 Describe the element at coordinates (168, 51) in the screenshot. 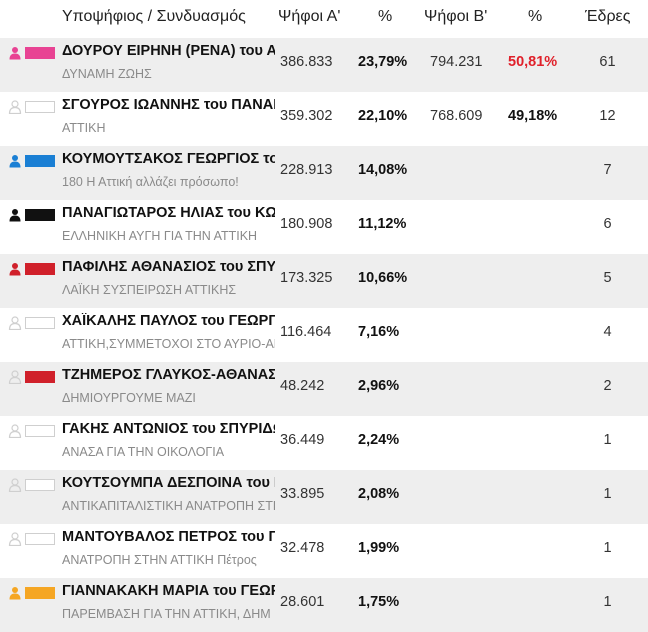

I see `candidate-name: ΔΟΥΡΟΥ ΕΙΡΗΝΗ (ΡΕΝΑ) του ΑΝΔΡΕΑ` at that location.